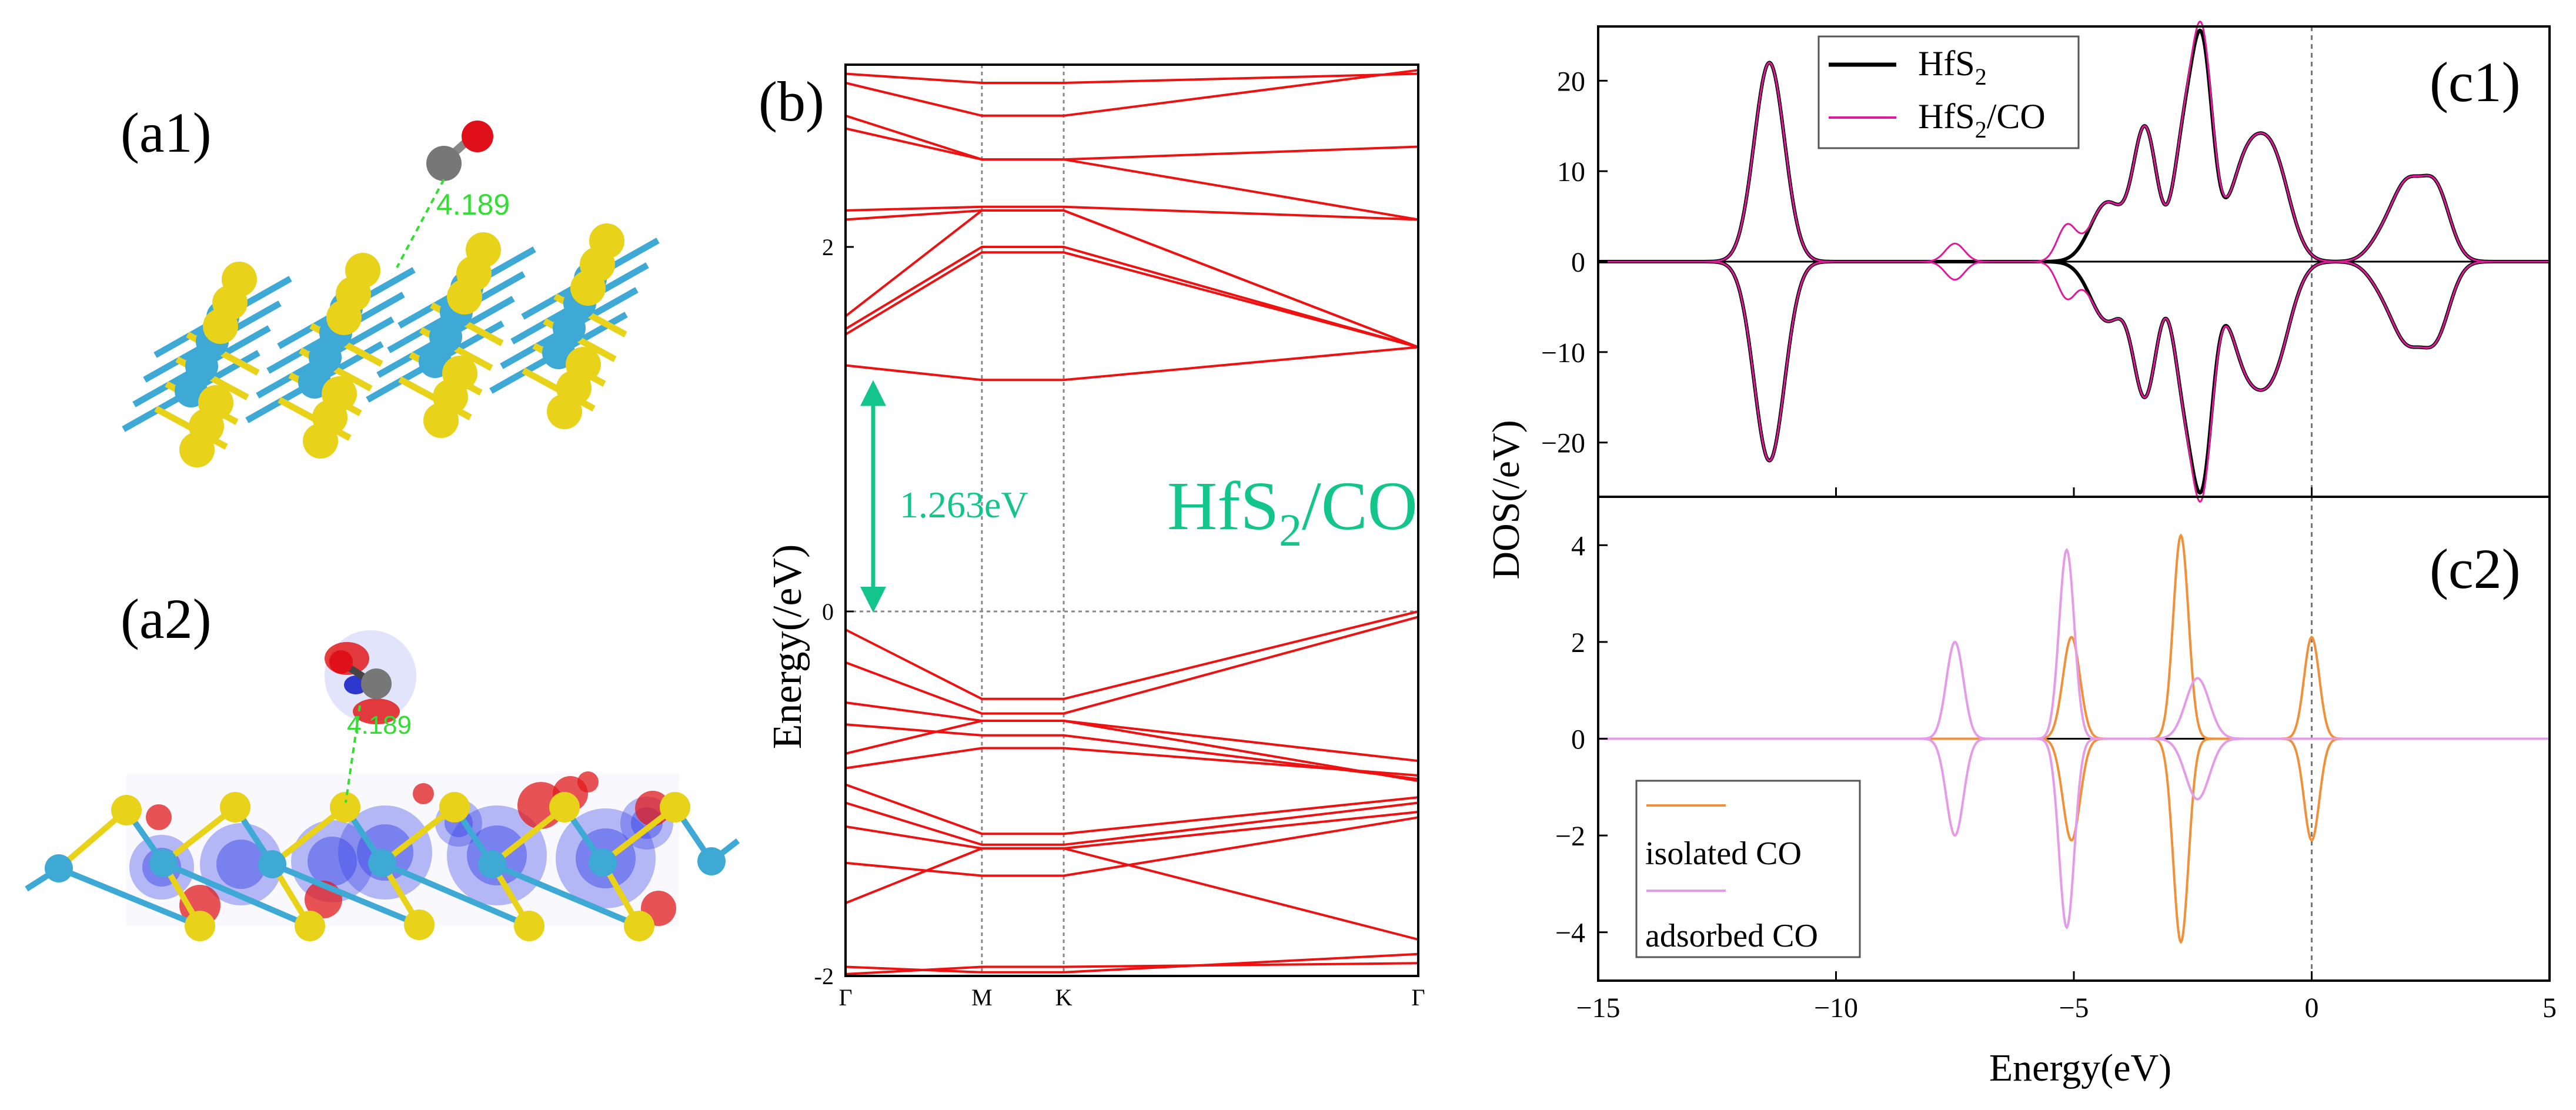 Image resolution: width=2576 pixels, height=1110 pixels. Describe the element at coordinates (1578, 545) in the screenshot. I see `dos-ytick-label: 4` at that location.